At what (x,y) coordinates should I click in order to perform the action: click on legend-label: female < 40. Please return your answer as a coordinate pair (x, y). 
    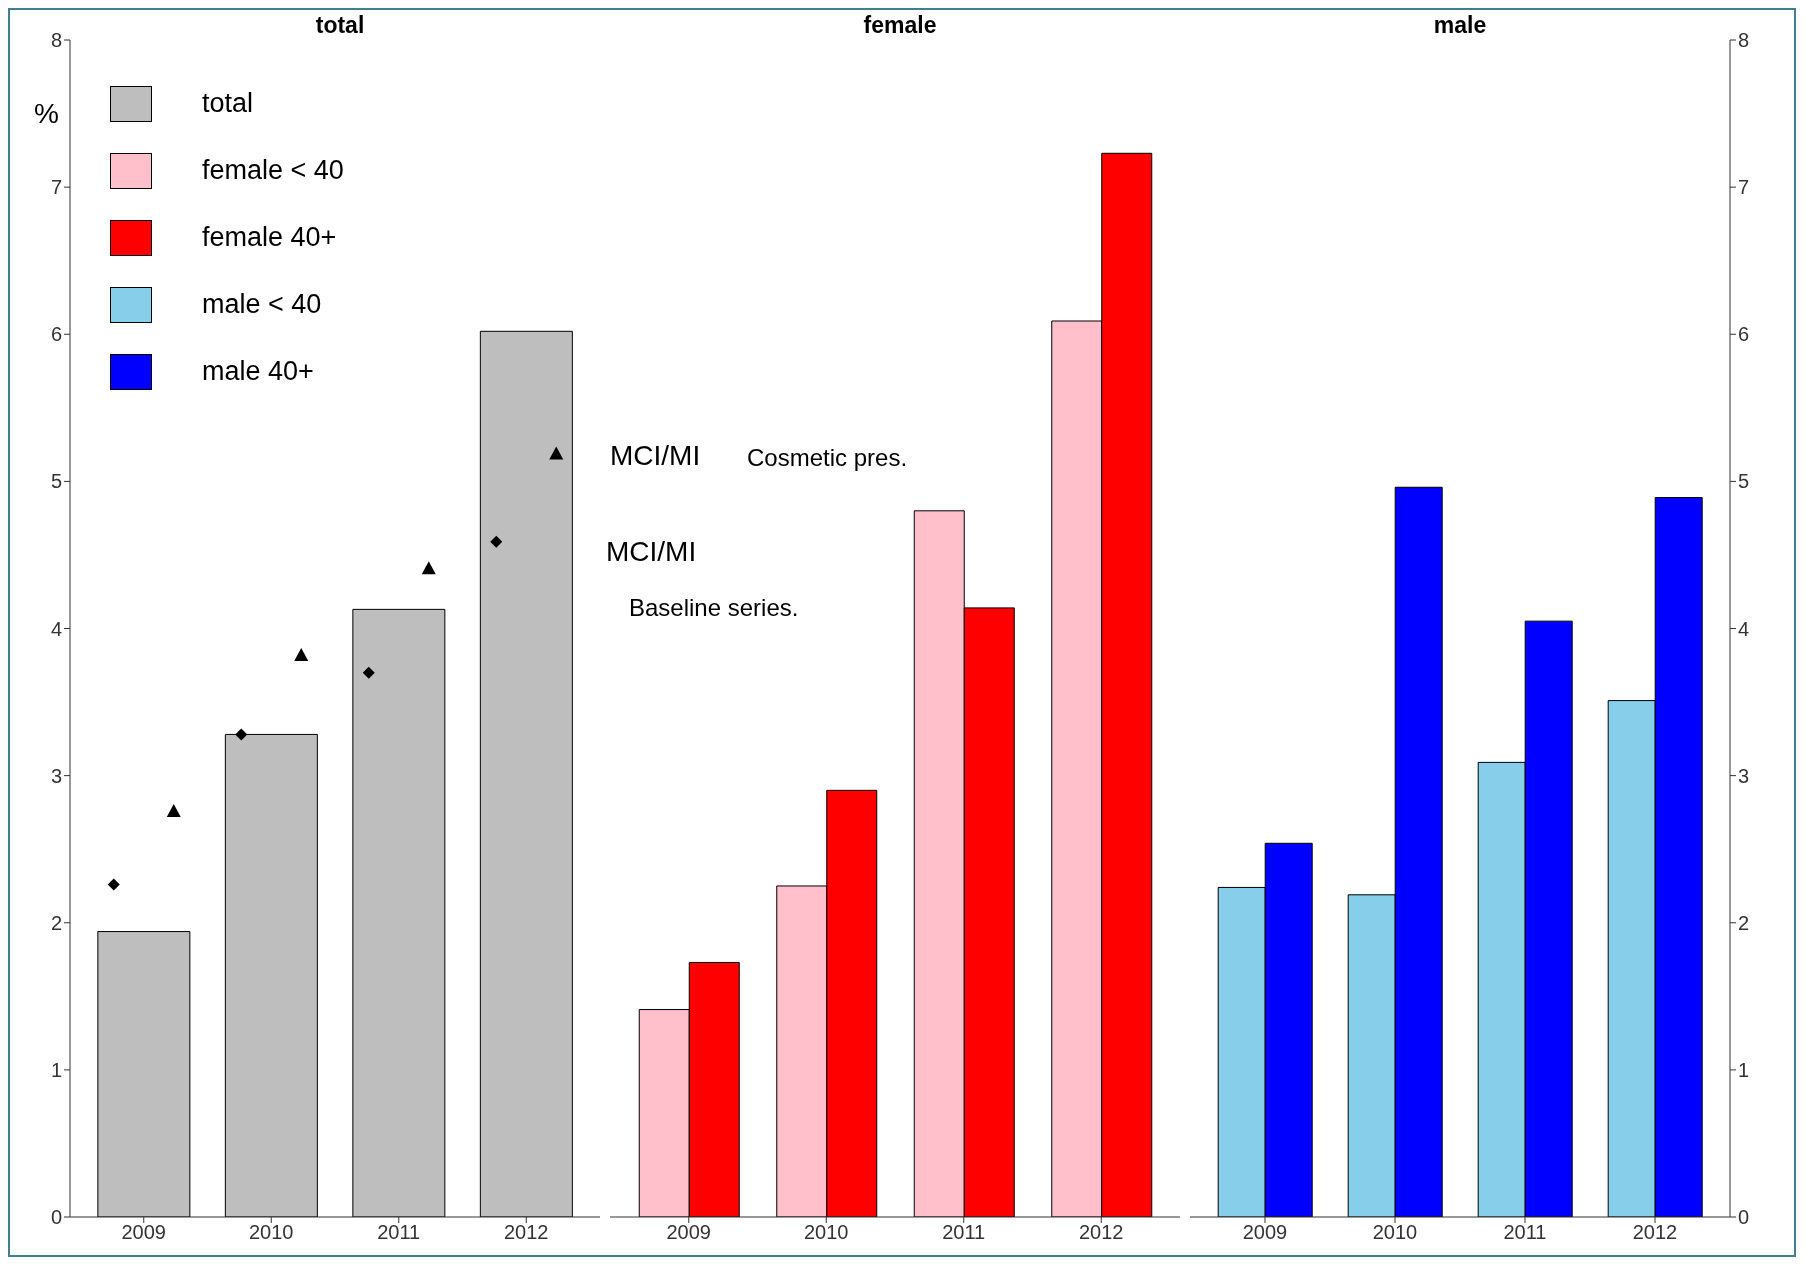
    Looking at the image, I should click on (273, 170).